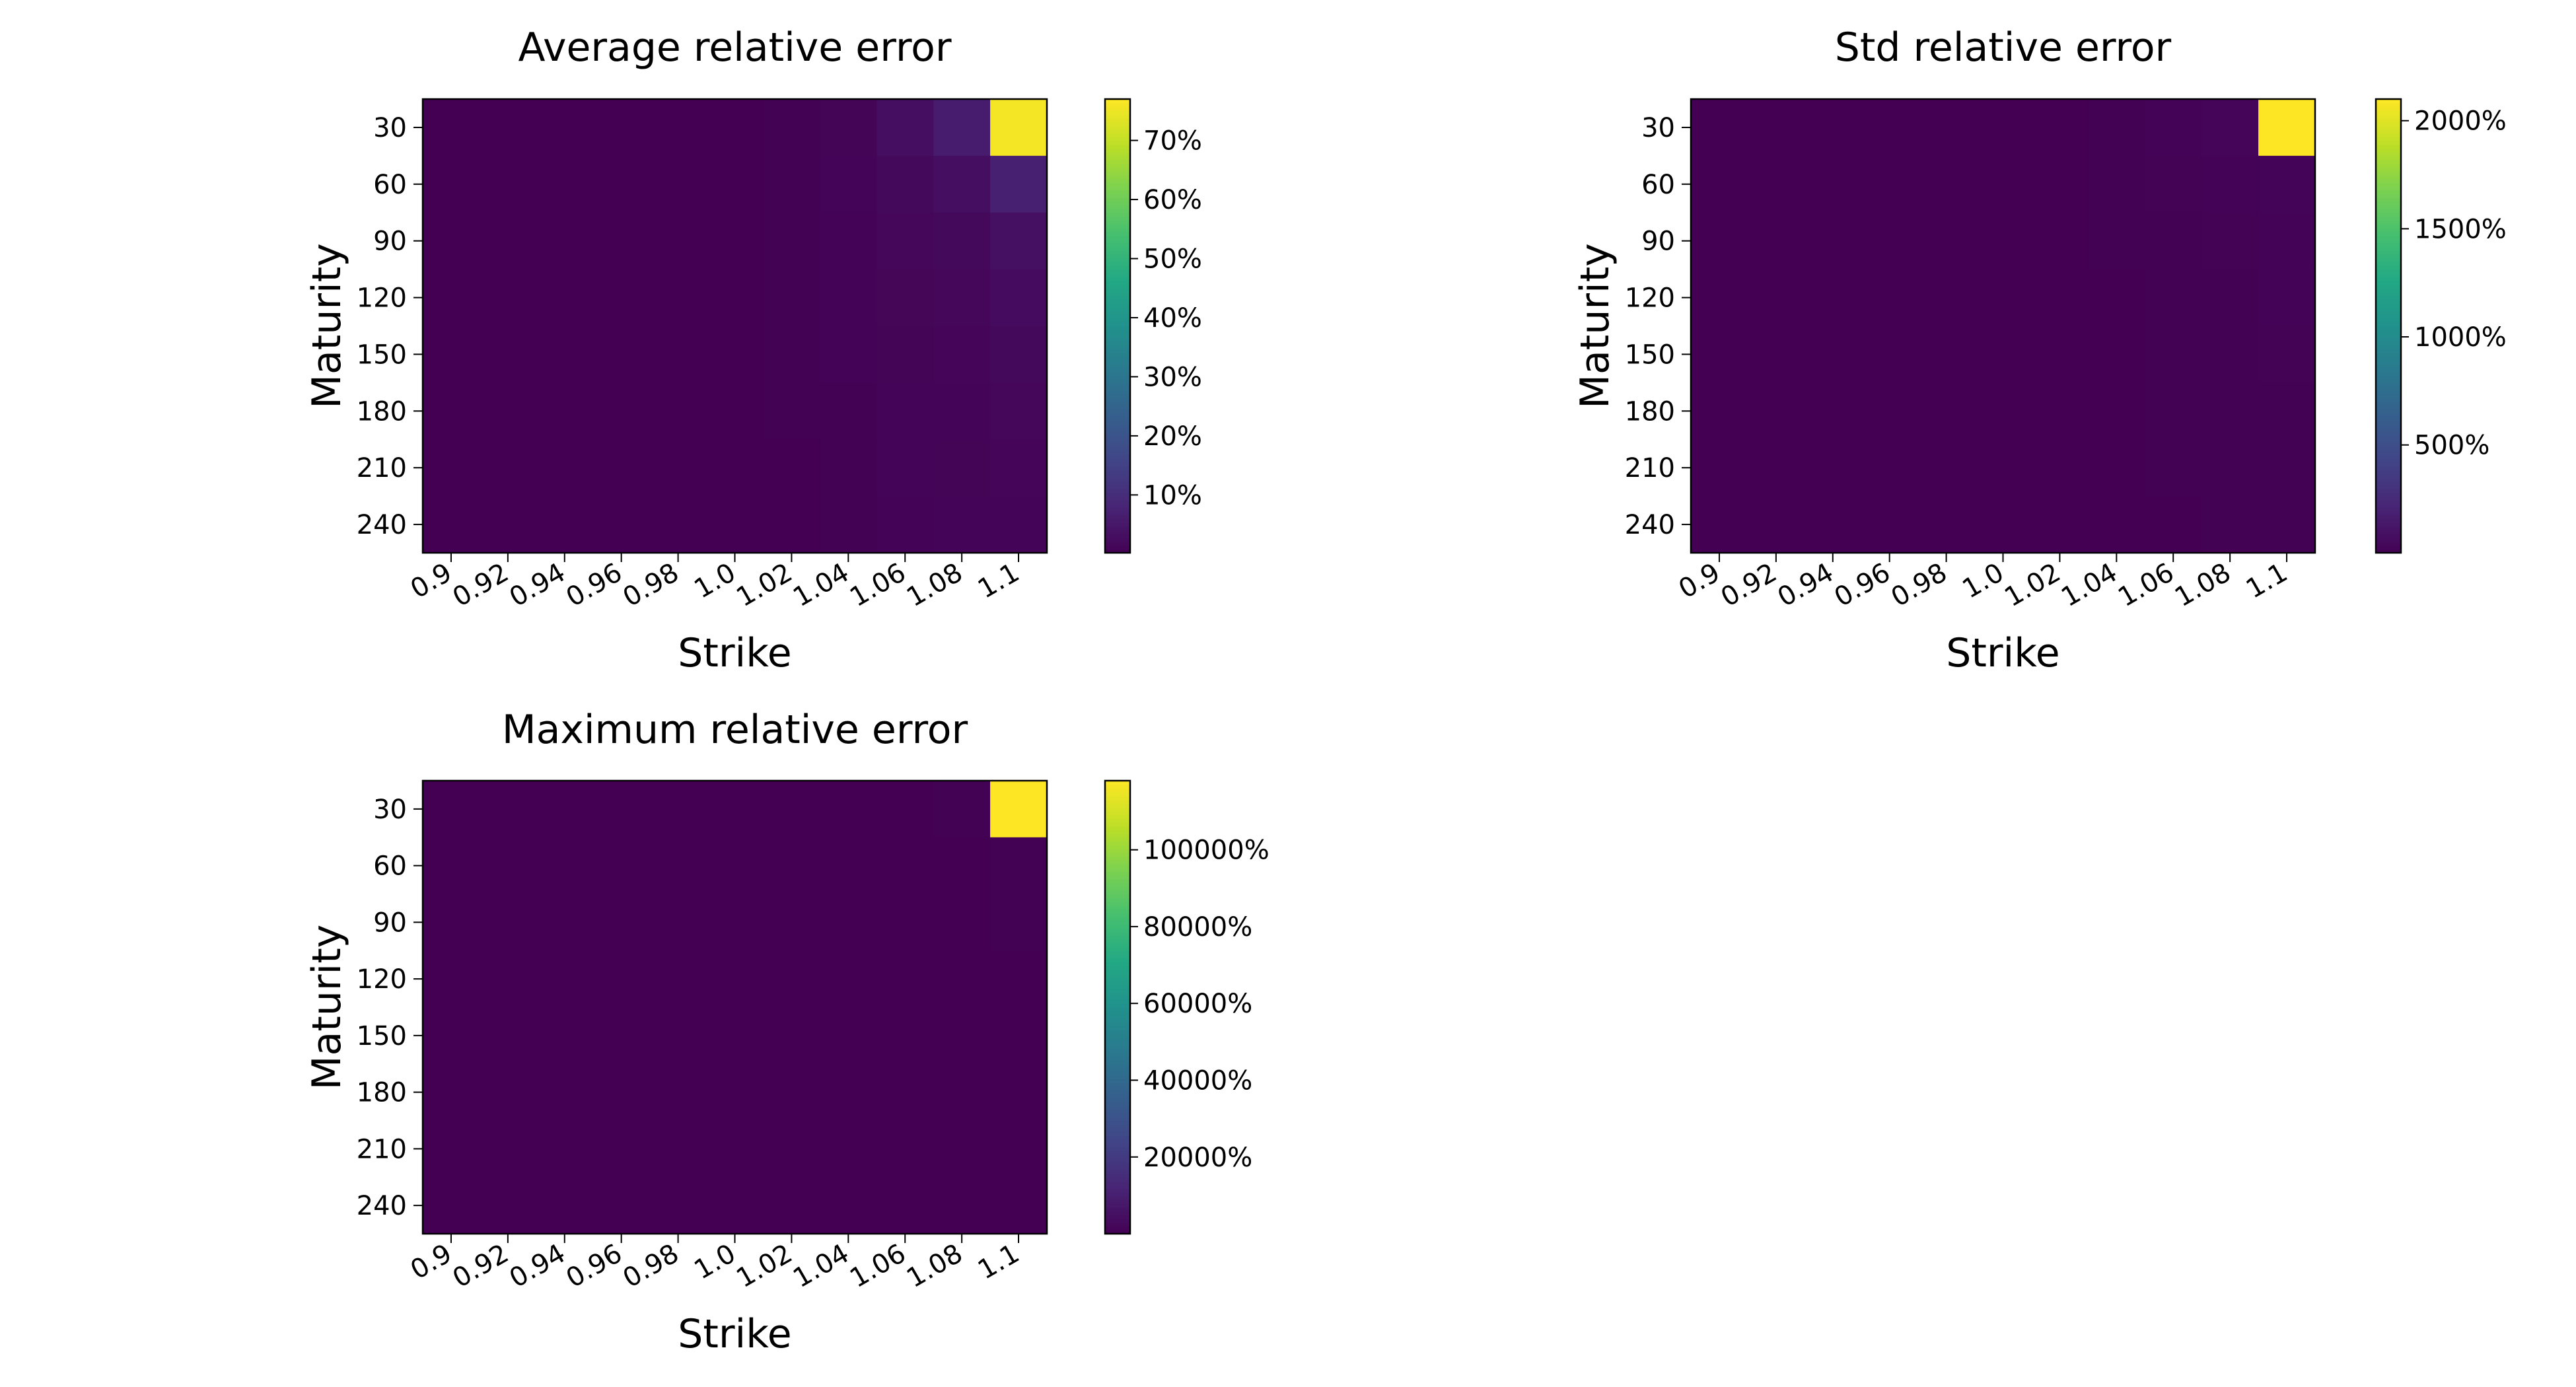 The height and width of the screenshot is (1387, 2576). What do you see at coordinates (382, 298) in the screenshot?
I see `y-tick-label: 120` at bounding box center [382, 298].